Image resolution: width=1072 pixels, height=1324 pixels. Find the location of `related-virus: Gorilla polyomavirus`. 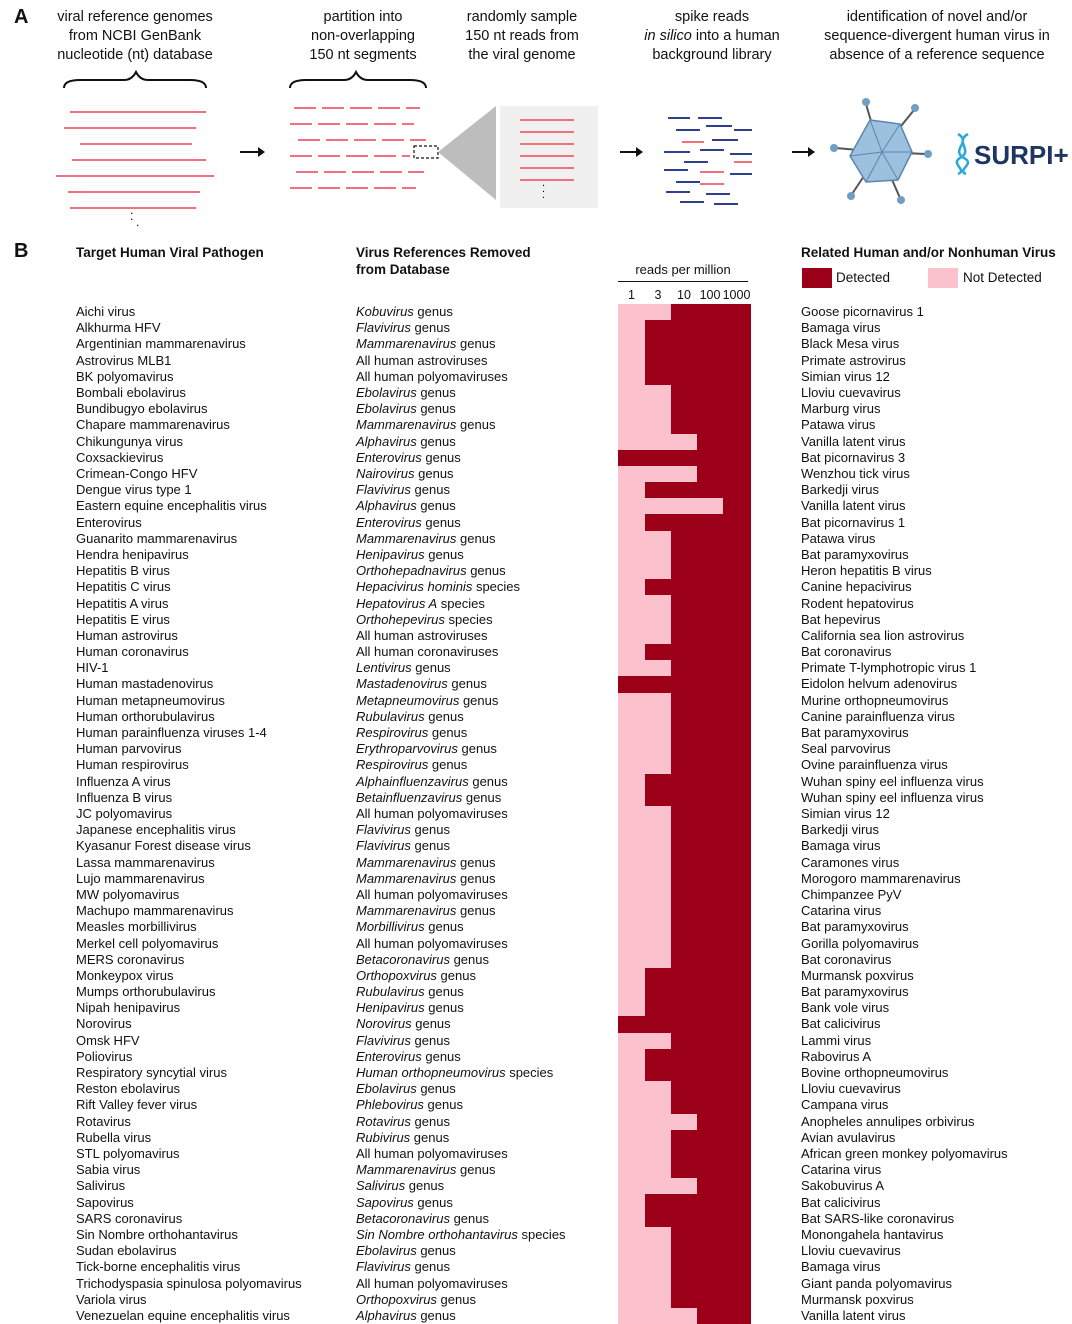

related-virus: Gorilla polyomavirus is located at coordinates (860, 943).